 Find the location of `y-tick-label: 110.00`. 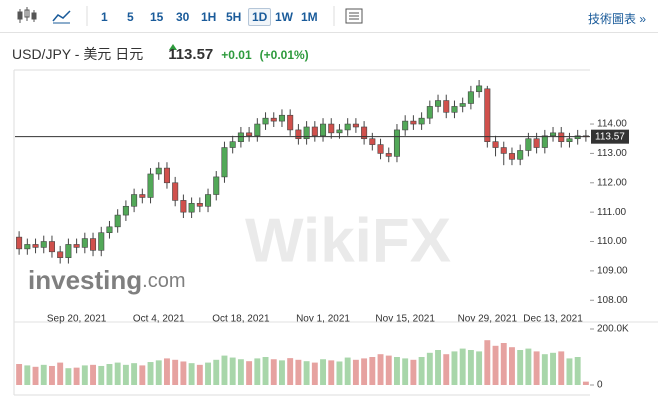

y-tick-label: 110.00 is located at coordinates (612, 241).